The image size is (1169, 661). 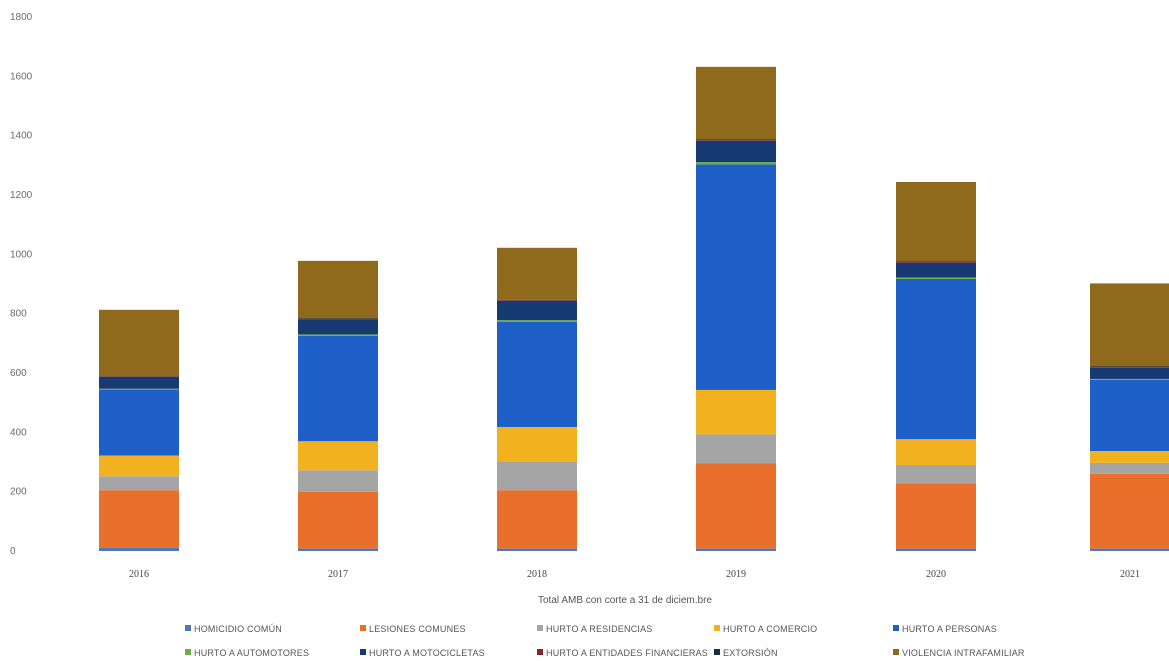 I want to click on bar-stack-2018, so click(x=537, y=399).